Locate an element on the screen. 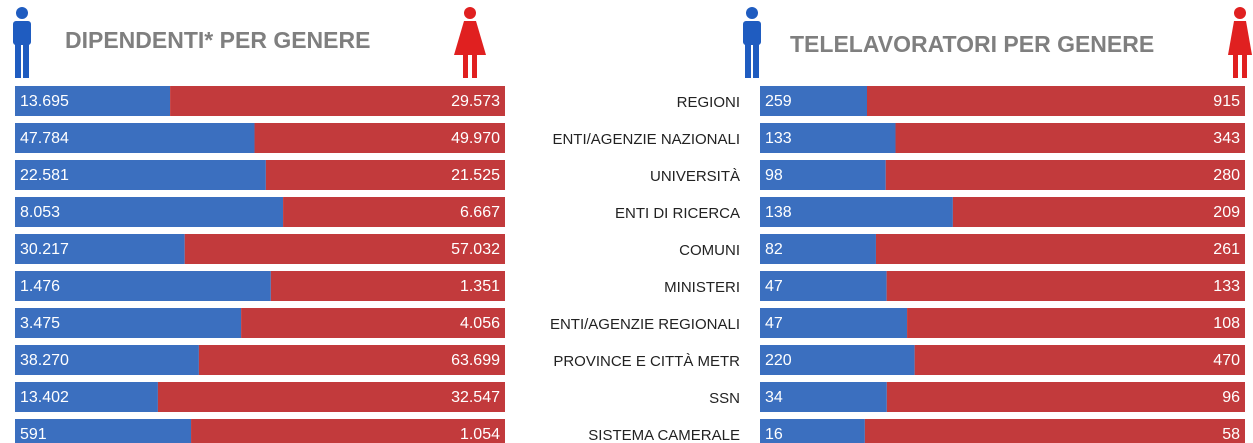 This screenshot has height=443, width=1253. category-label: UNIVERSITÀ is located at coordinates (695, 176).